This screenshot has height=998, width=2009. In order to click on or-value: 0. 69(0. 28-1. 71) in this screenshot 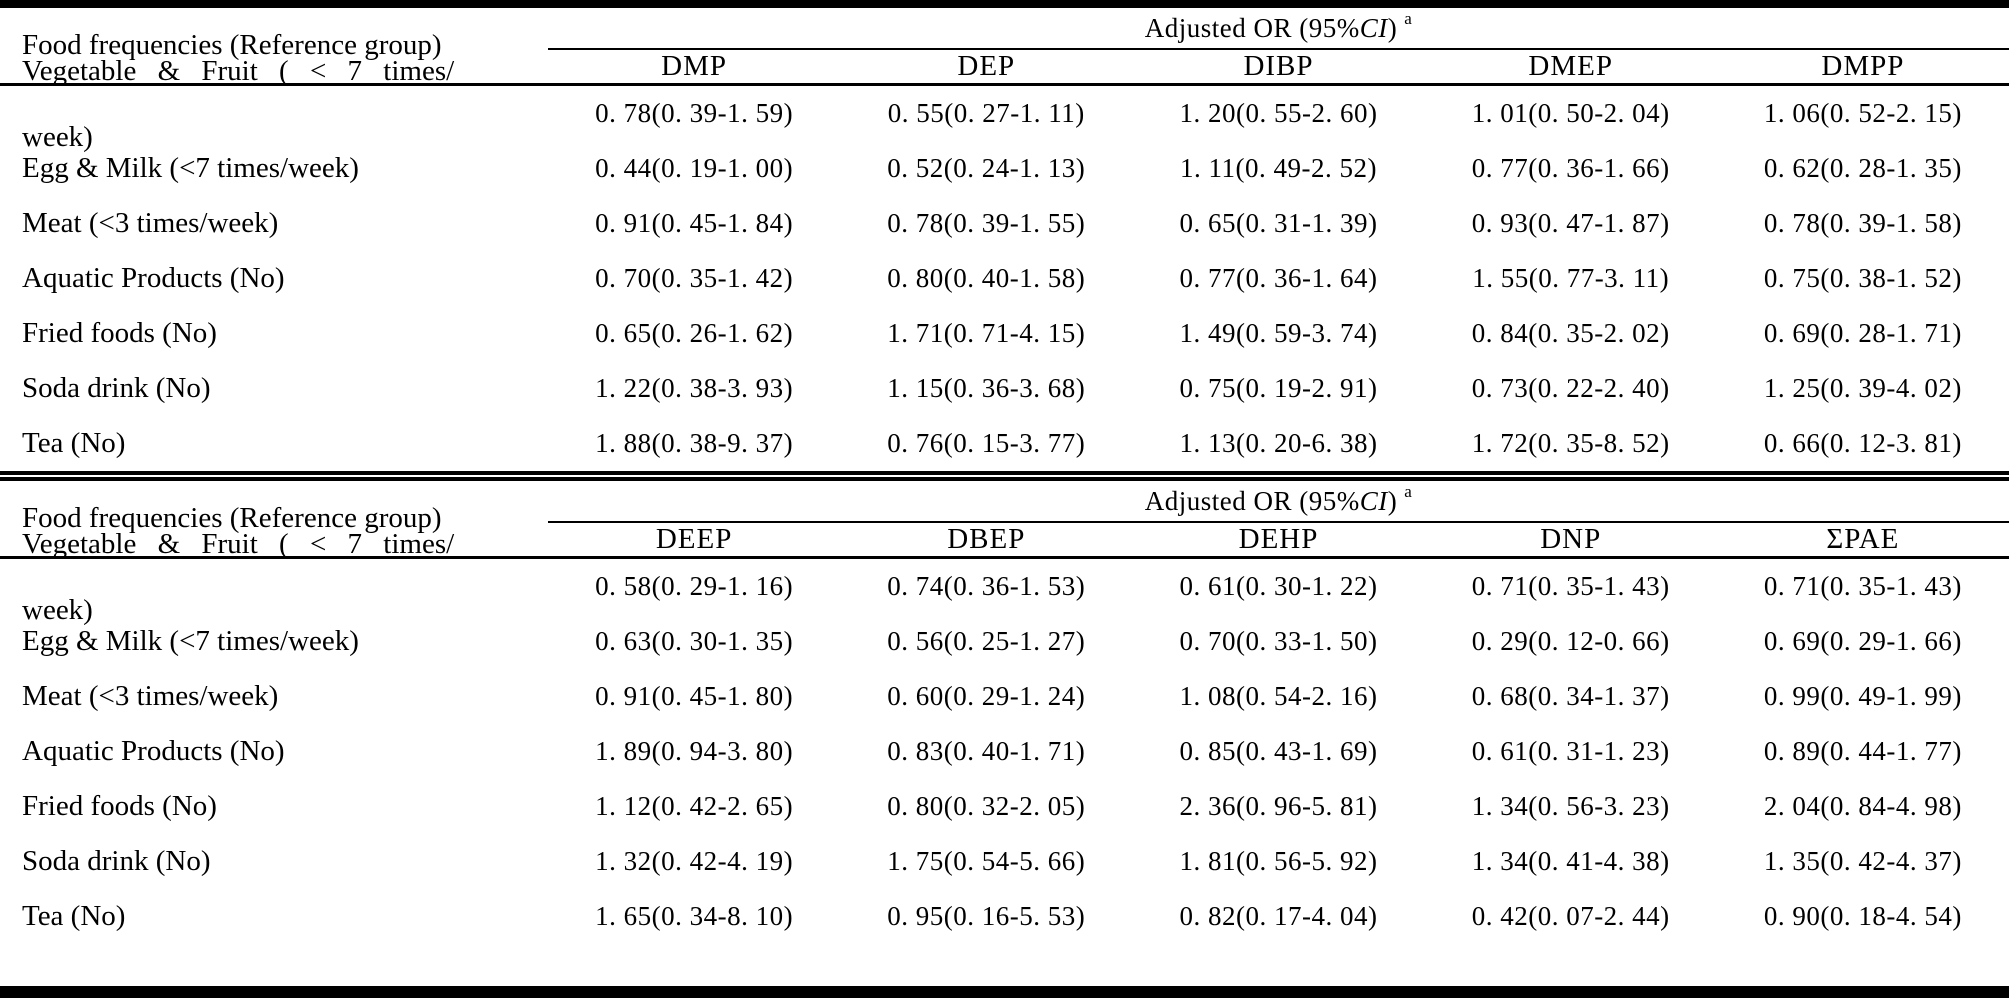, I will do `click(1862, 333)`.